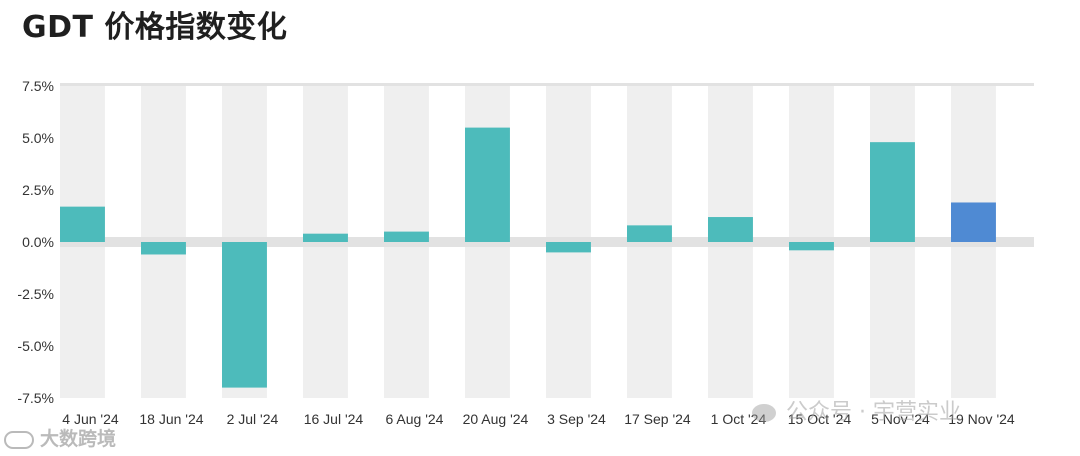 The image size is (1080, 456). What do you see at coordinates (496, 419) in the screenshot?
I see `x-tick-label: 20 Aug '24` at bounding box center [496, 419].